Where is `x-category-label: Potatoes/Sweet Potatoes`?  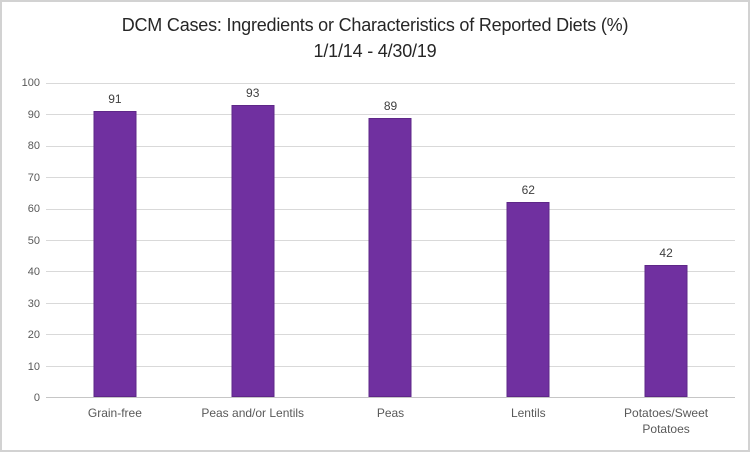 x-category-label: Potatoes/Sweet Potatoes is located at coordinates (666, 421).